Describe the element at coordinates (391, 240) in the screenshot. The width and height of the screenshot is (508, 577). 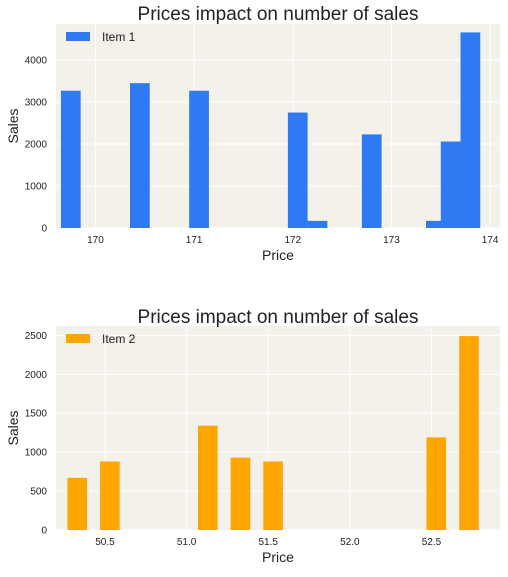
I see `x-tick-label: 173` at that location.